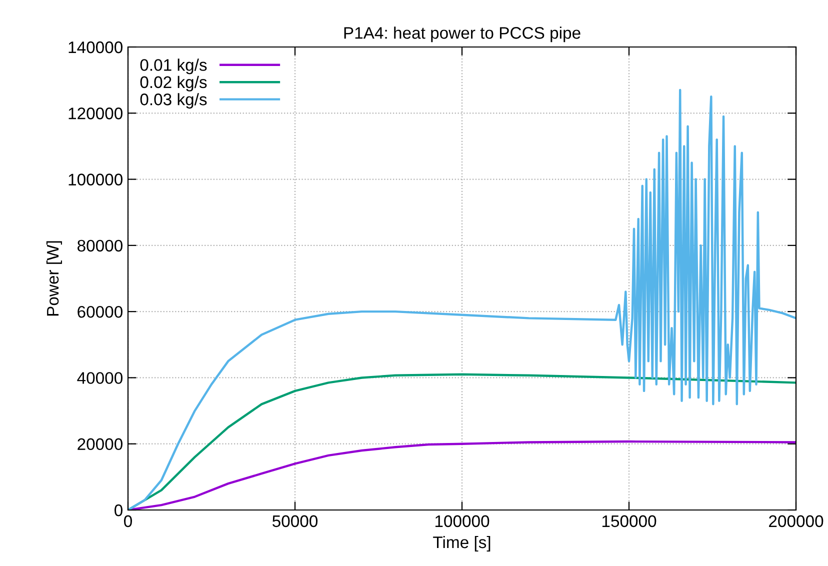 The width and height of the screenshot is (828, 566). Describe the element at coordinates (462, 521) in the screenshot. I see `x-tick-label: 100000` at that location.